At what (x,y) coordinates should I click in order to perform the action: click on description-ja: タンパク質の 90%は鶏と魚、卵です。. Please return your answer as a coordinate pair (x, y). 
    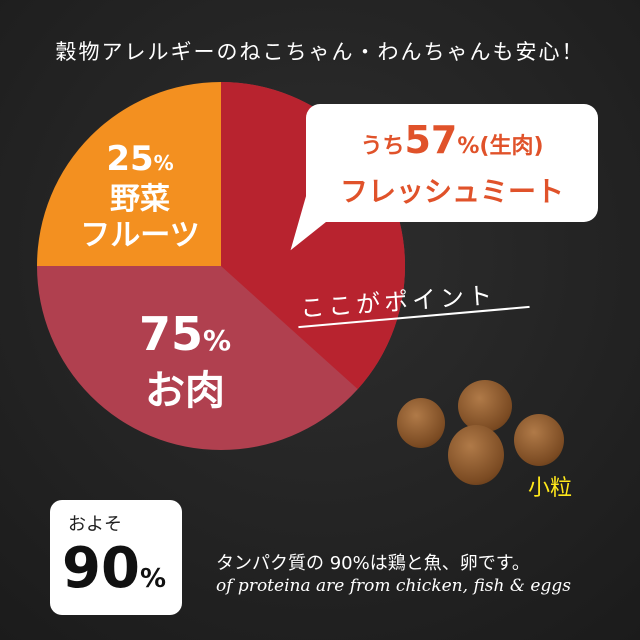
    Looking at the image, I should click on (373, 563).